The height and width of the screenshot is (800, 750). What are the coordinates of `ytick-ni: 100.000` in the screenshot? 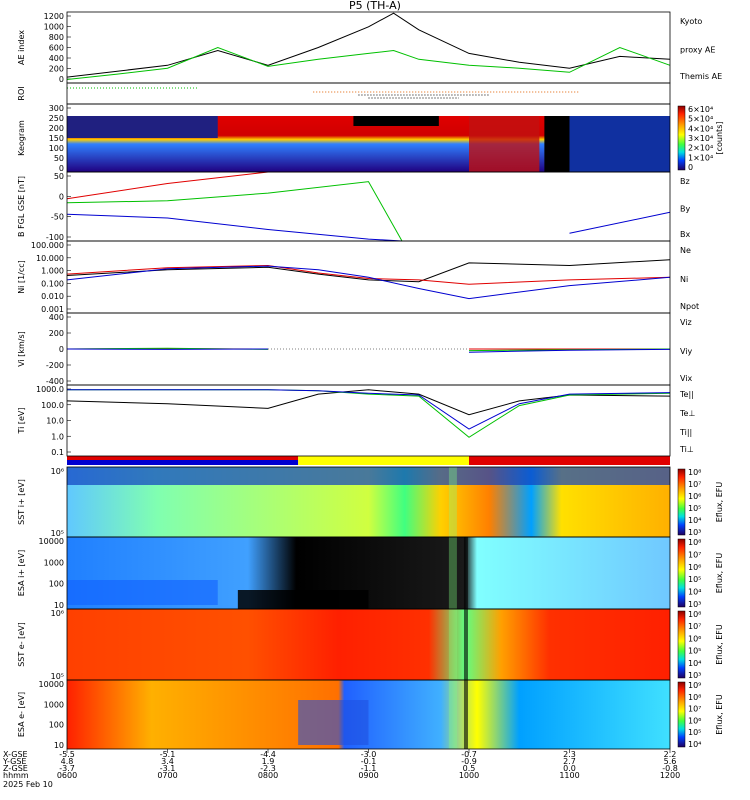 It's located at (47, 245).